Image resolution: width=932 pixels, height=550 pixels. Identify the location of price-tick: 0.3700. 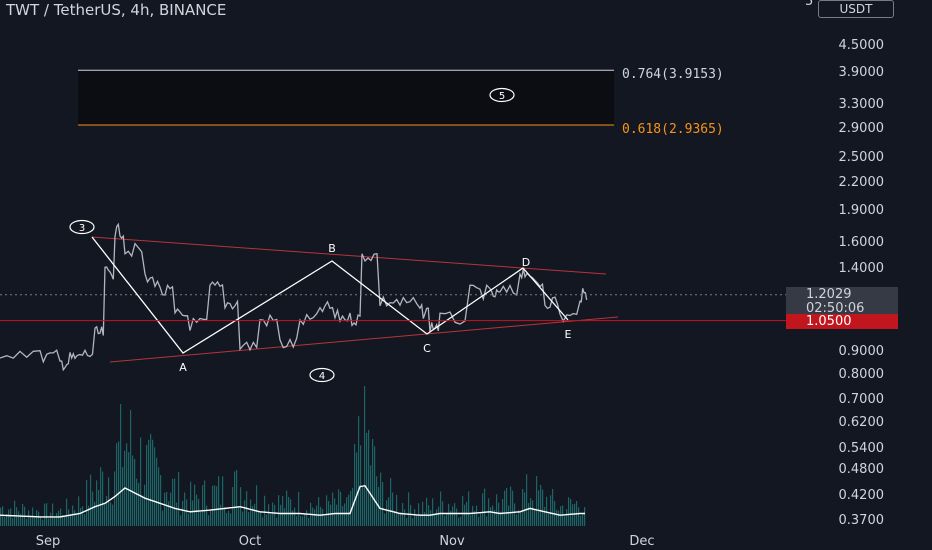
(862, 520).